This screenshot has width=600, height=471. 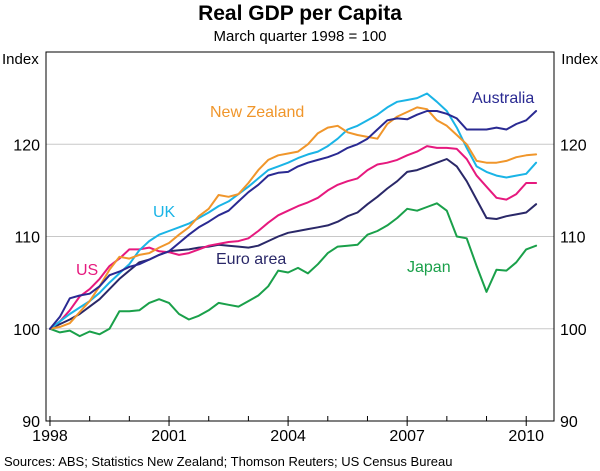 I want to click on chart-subtitle: March quarter 1998 = 100, so click(x=299, y=36).